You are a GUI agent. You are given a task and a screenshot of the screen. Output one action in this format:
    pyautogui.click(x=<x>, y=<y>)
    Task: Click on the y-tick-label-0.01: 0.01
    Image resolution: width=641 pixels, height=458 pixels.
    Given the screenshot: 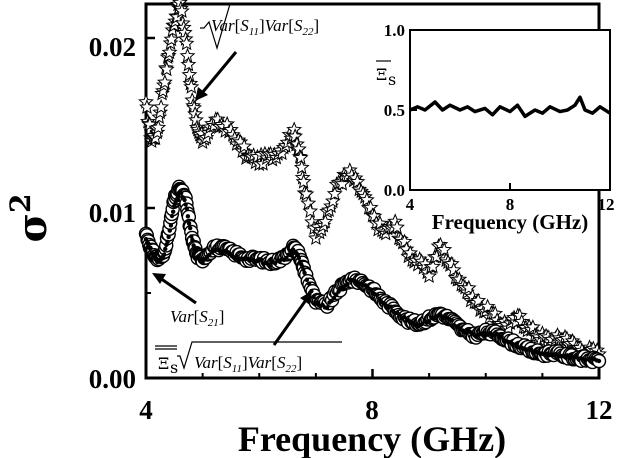 What is the action you would take?
    pyautogui.click(x=112, y=213)
    